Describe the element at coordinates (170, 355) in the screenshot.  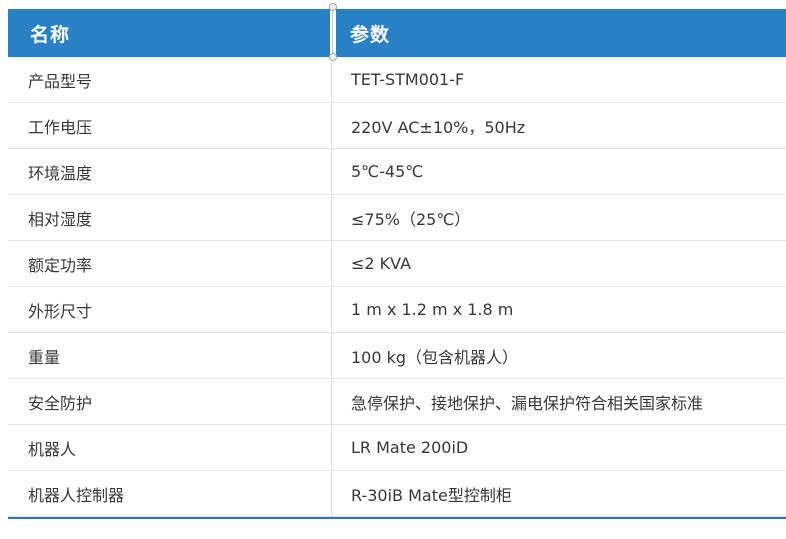
I see `row-name-cell: 重量` at that location.